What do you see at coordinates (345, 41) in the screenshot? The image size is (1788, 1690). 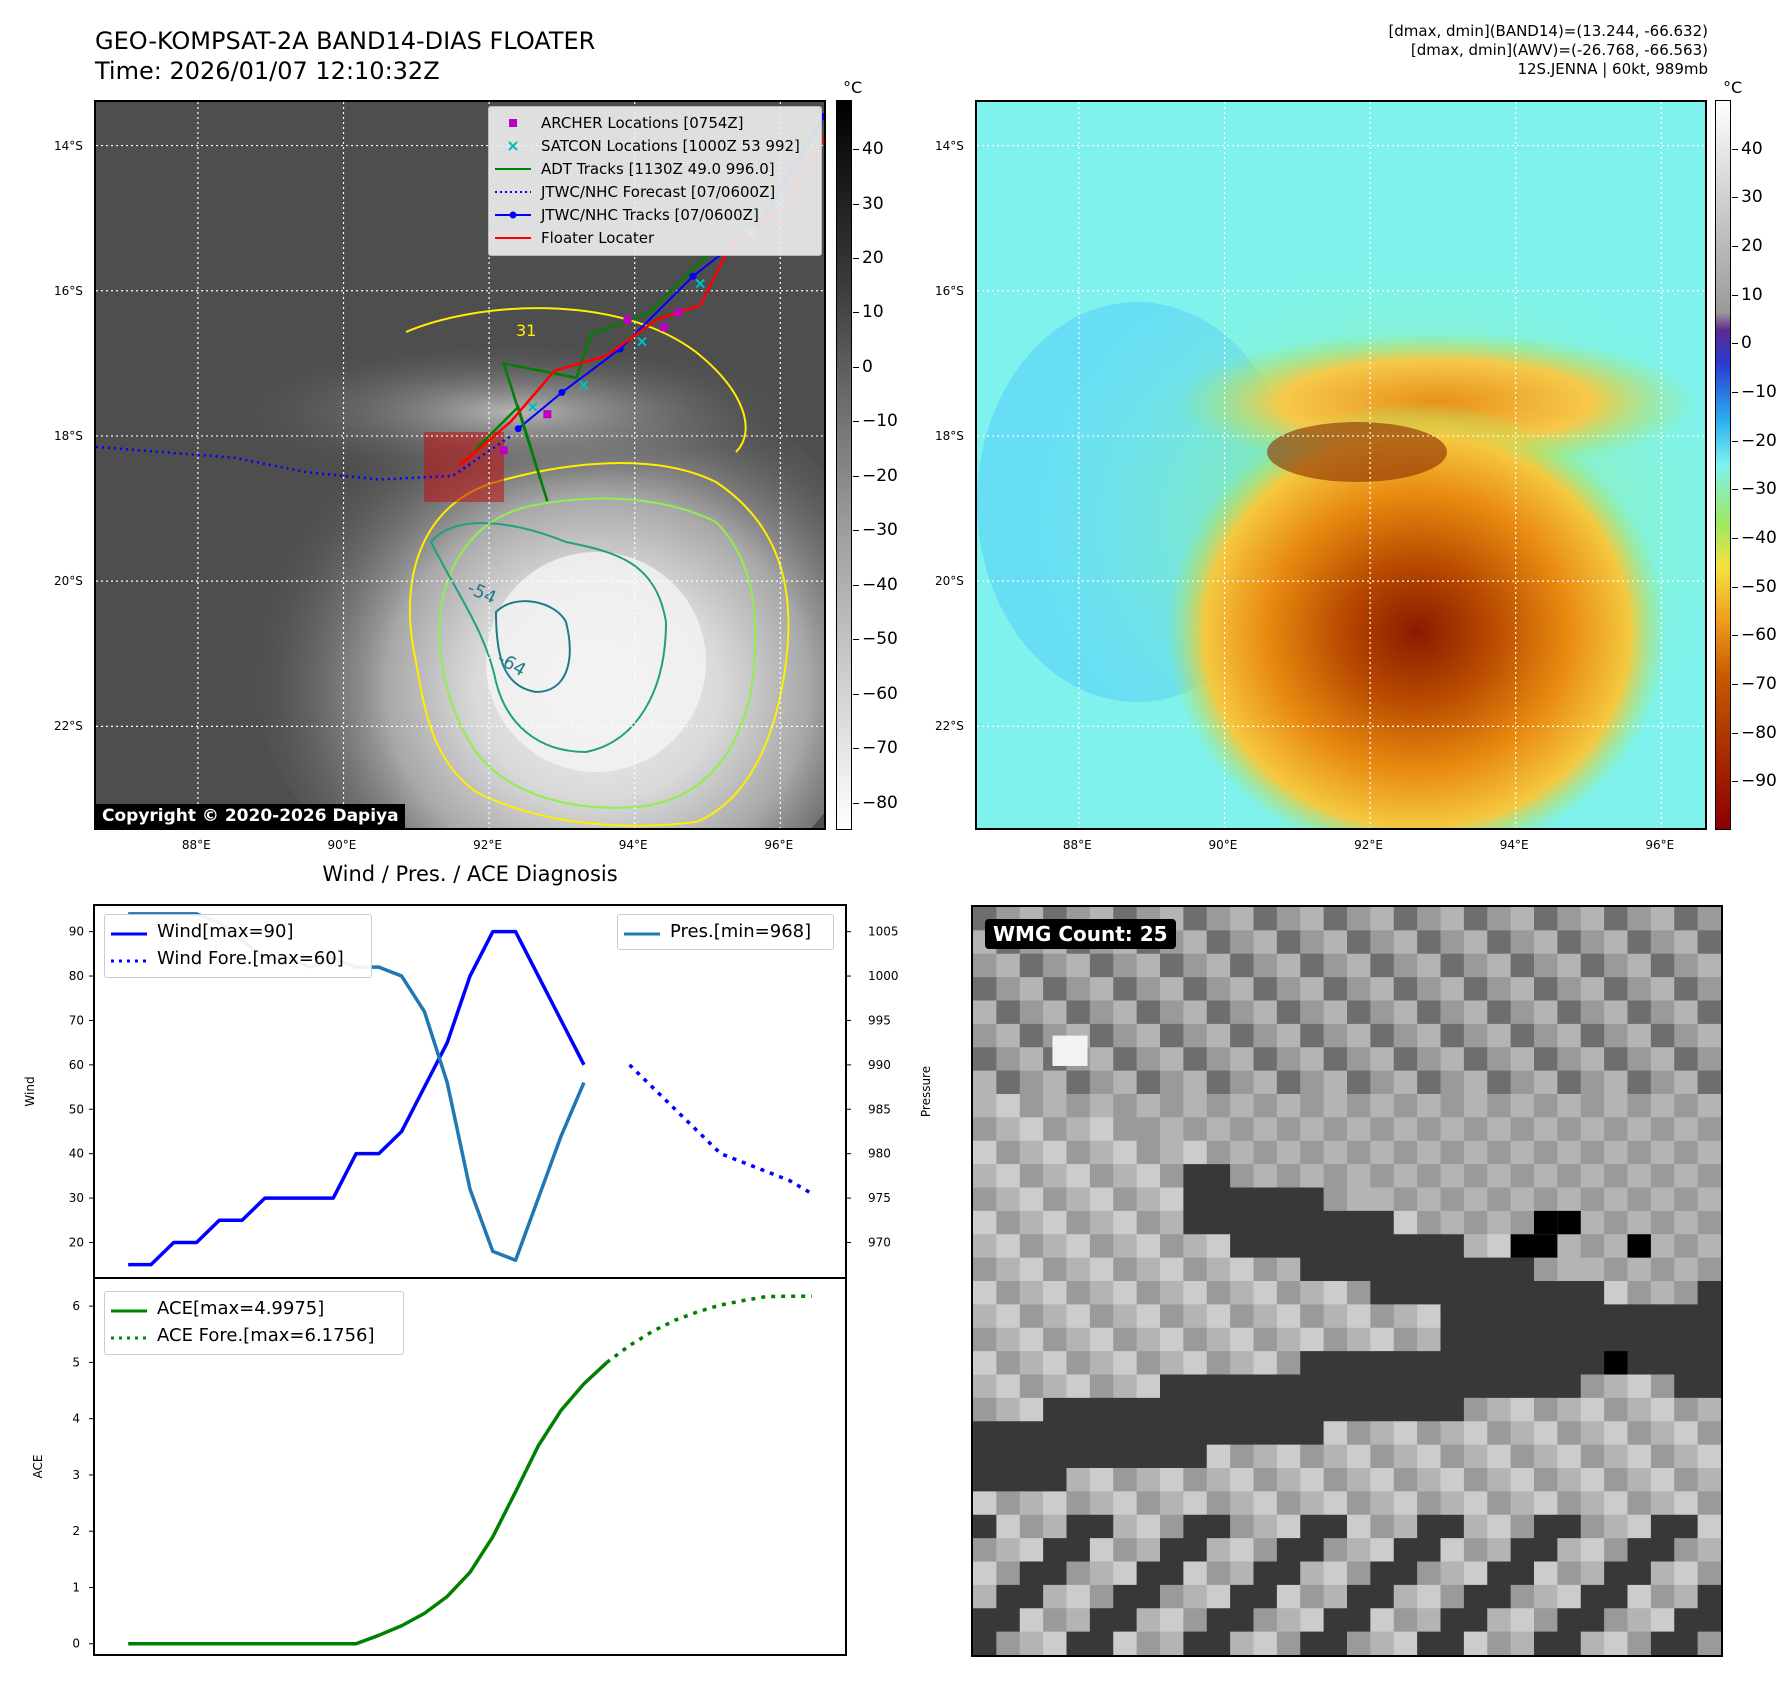 I see `figure-title: GEO-KOMPSAT-2A BAND14-DIAS FLOATER` at bounding box center [345, 41].